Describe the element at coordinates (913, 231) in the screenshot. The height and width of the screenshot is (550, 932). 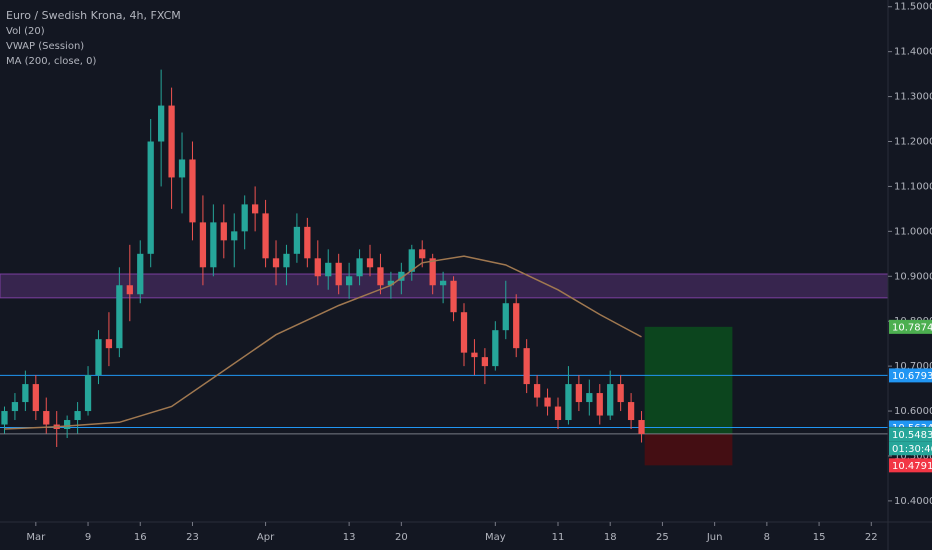
I see `y-tick-label: 11.00000` at that location.